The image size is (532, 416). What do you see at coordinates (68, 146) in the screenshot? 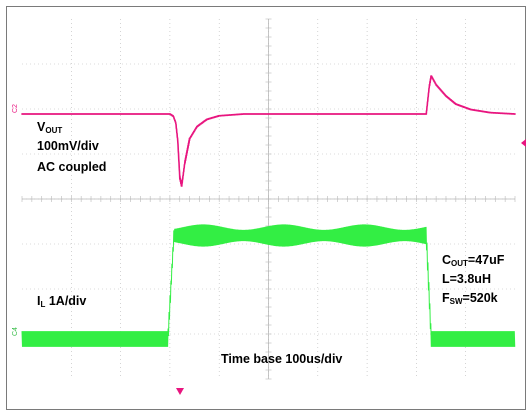
I see `vout-scale-label: 100mV/div` at bounding box center [68, 146].